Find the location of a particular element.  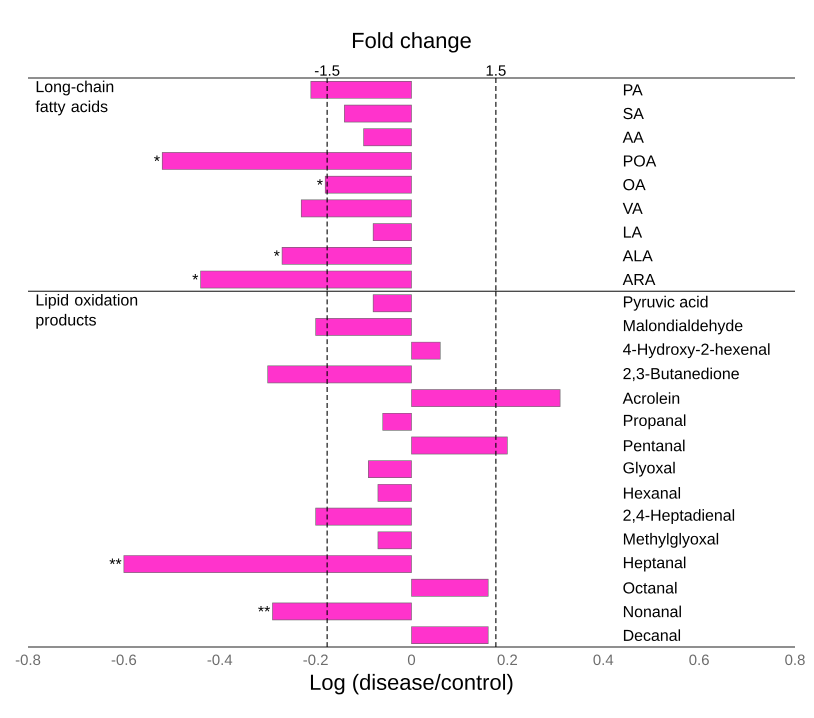

category-label: Acrolein is located at coordinates (651, 398).